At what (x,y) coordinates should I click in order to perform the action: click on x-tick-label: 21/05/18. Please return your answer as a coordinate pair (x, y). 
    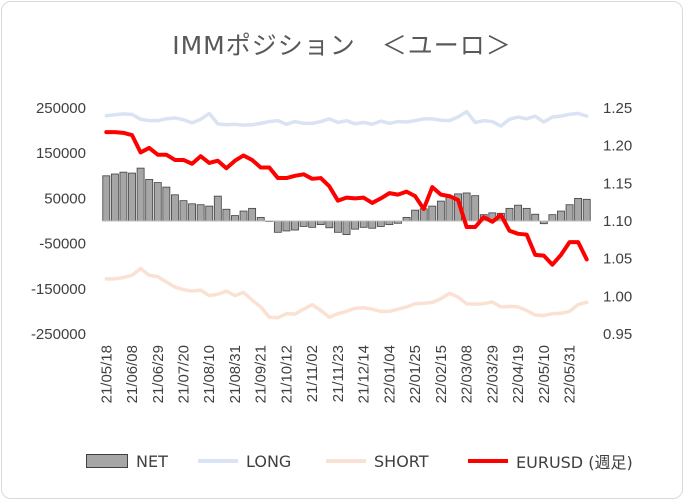
    Looking at the image, I should click on (106, 374).